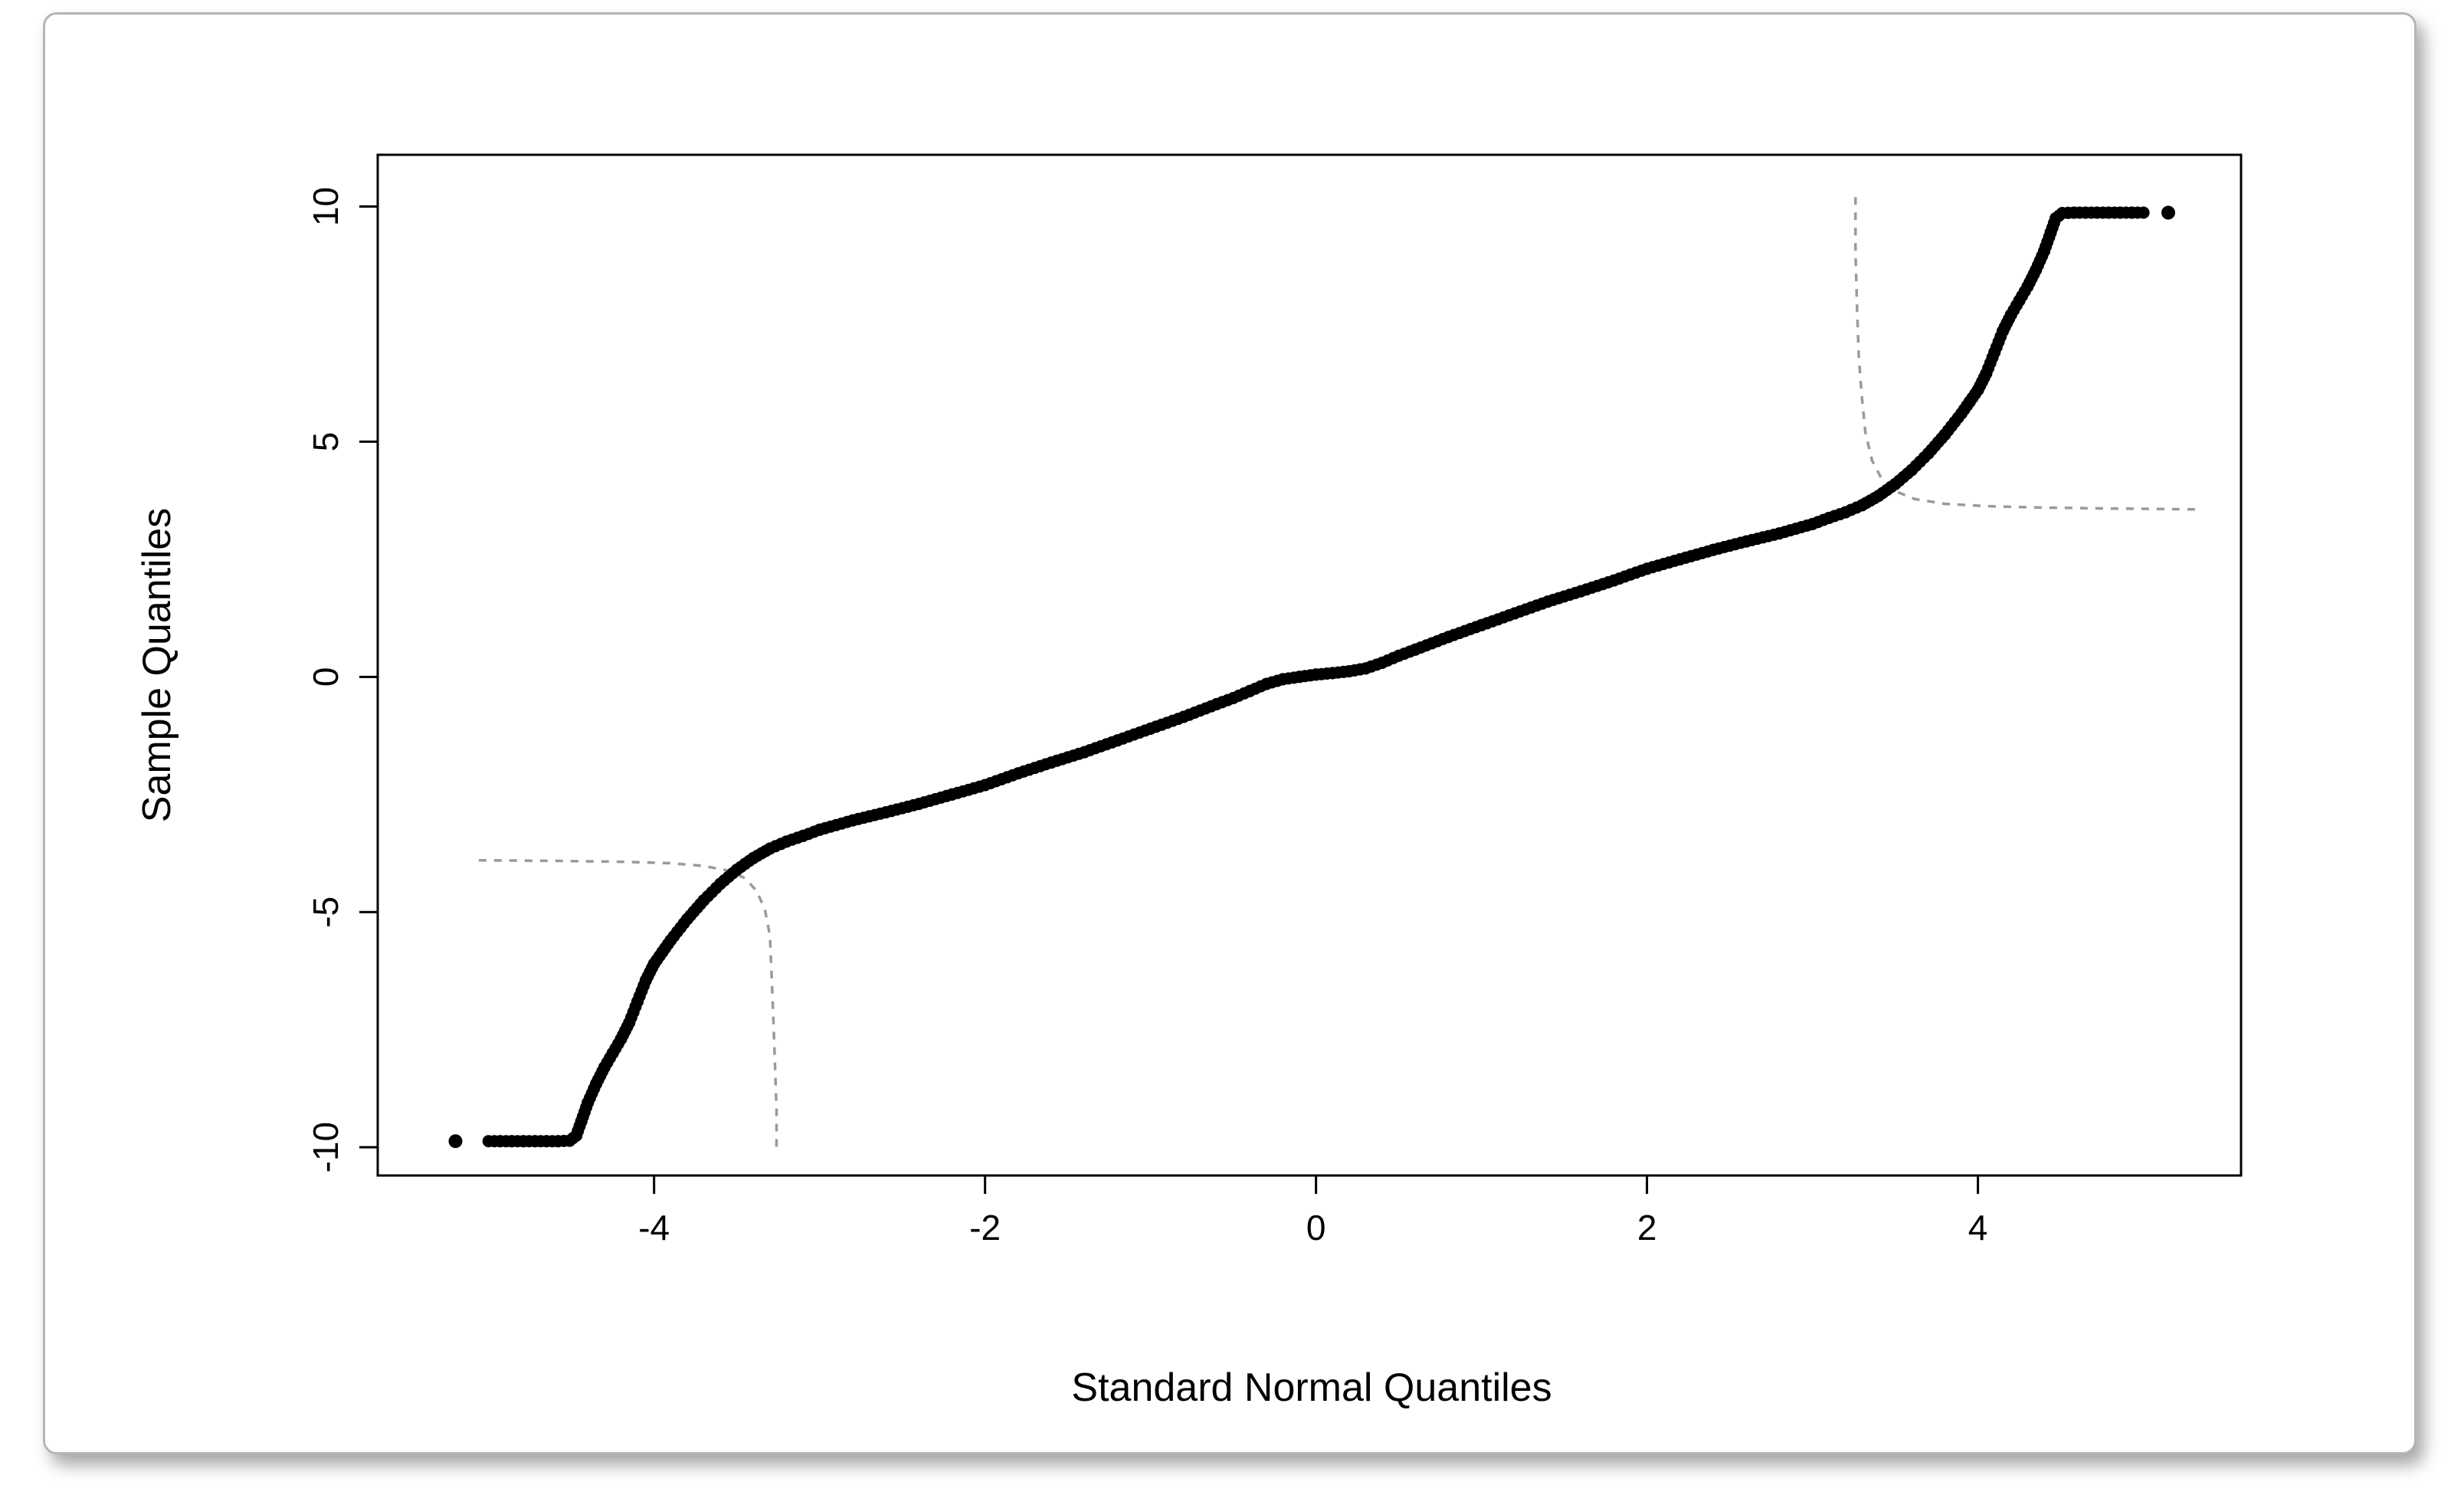  Describe the element at coordinates (1311, 1388) in the screenshot. I see `x-axis-title: Standard Normal Quantiles` at that location.